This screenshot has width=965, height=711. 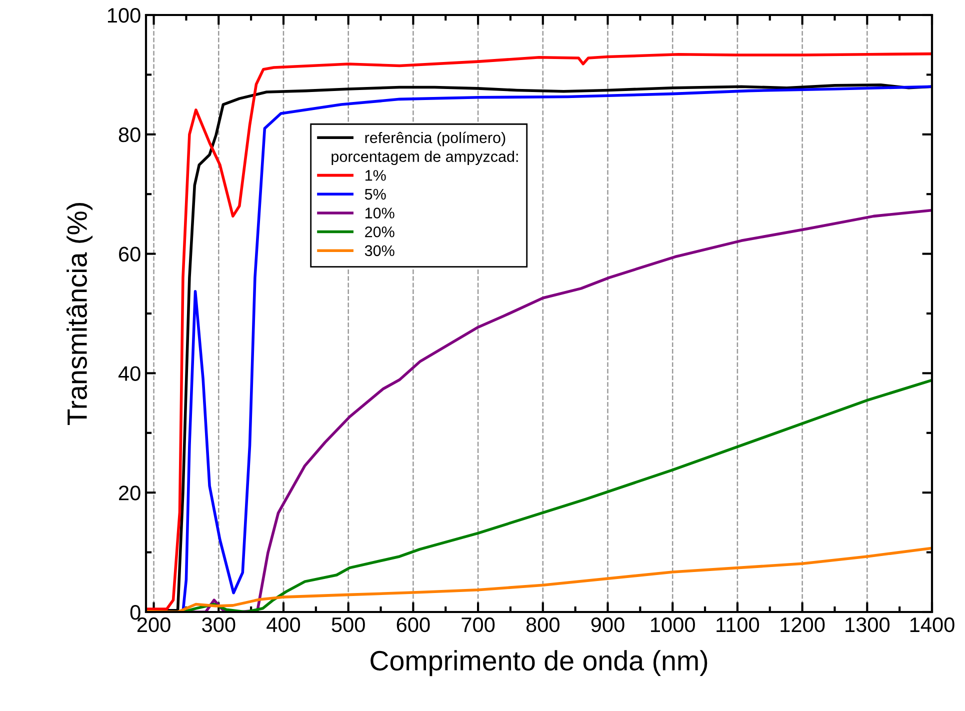 What do you see at coordinates (802, 624) in the screenshot?
I see `x-tick-label: 1200` at bounding box center [802, 624].